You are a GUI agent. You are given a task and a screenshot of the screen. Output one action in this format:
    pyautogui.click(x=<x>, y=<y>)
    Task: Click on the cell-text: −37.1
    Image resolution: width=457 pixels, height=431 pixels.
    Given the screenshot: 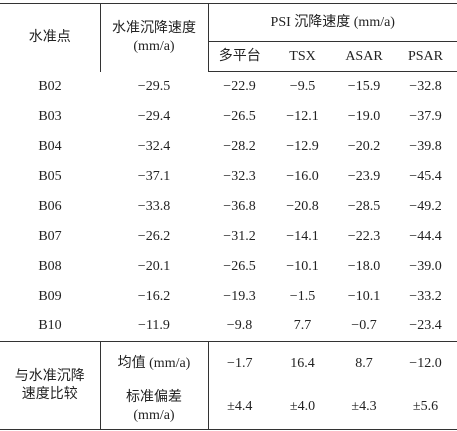 What is the action you would take?
    pyautogui.click(x=154, y=176)
    